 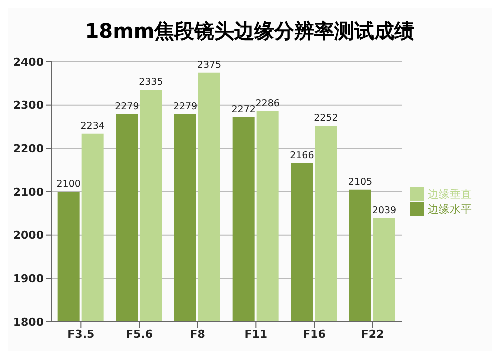 What do you see at coordinates (360, 182) in the screenshot?
I see `data-label: 2105` at bounding box center [360, 182].